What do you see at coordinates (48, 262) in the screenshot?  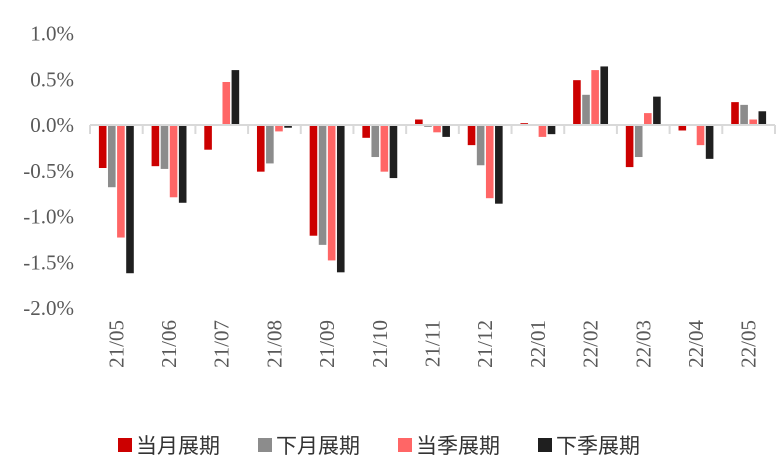 I see `y-tick-label: -1.5%` at bounding box center [48, 262].